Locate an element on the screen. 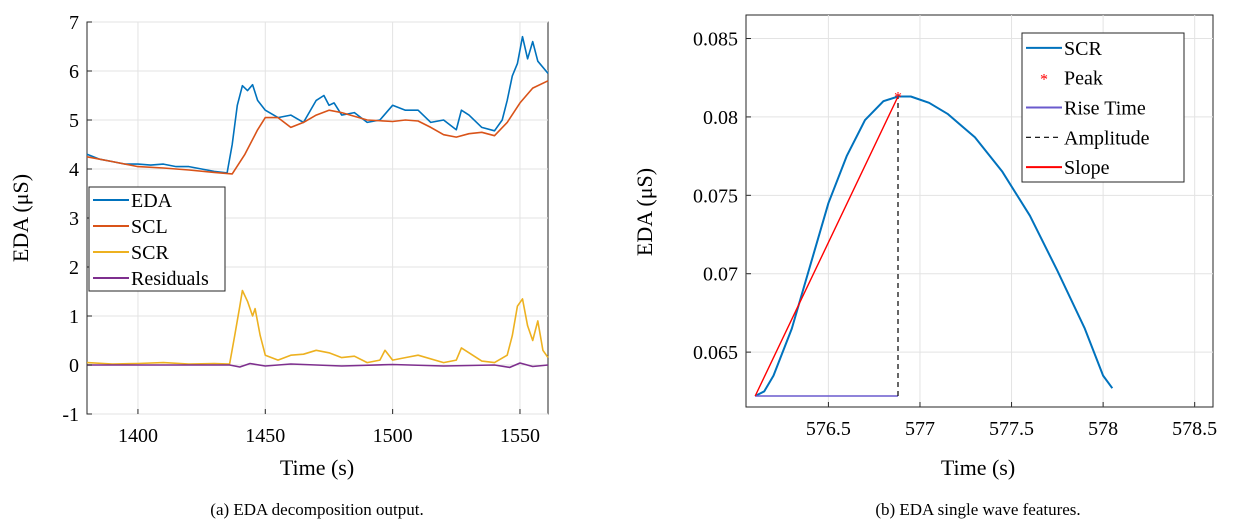 This screenshot has width=1247, height=524. series-line-slope-b is located at coordinates (826, 246).